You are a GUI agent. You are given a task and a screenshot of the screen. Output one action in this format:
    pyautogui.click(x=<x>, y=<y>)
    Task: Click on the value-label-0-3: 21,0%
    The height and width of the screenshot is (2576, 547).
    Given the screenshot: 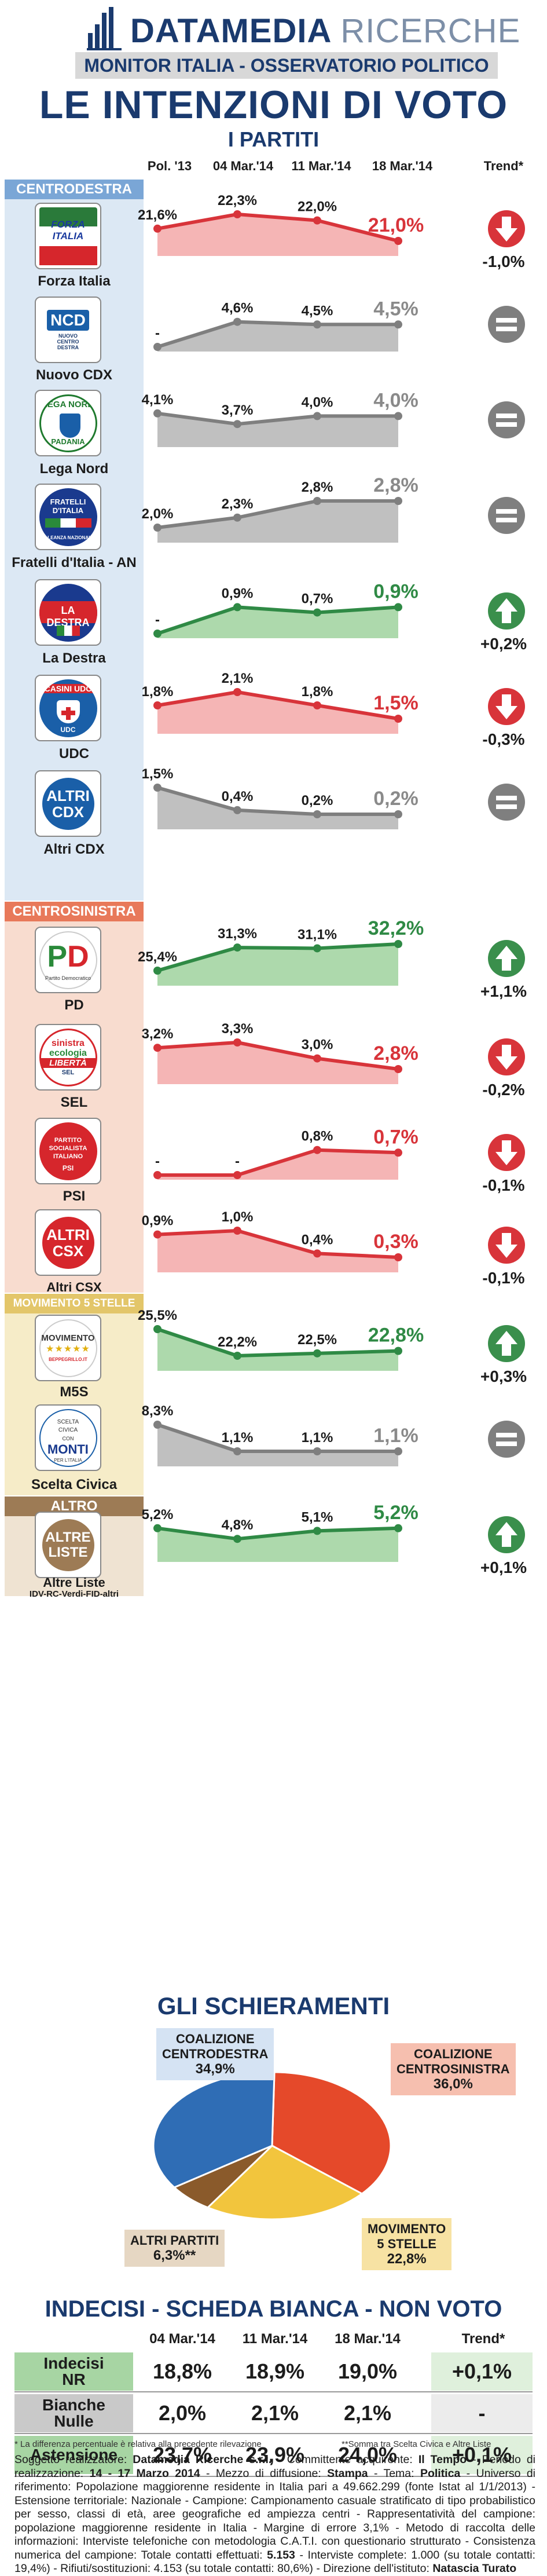 What is the action you would take?
    pyautogui.click(x=396, y=225)
    